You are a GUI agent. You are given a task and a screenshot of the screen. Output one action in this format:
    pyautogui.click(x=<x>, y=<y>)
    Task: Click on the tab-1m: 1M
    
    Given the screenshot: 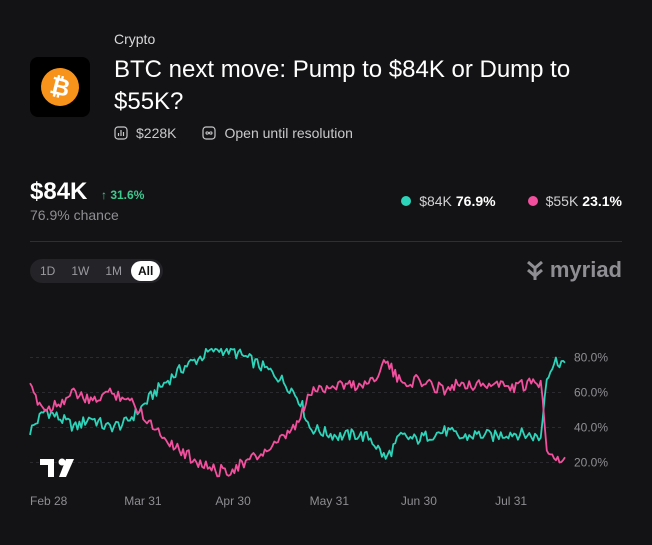 What is the action you would take?
    pyautogui.click(x=114, y=271)
    